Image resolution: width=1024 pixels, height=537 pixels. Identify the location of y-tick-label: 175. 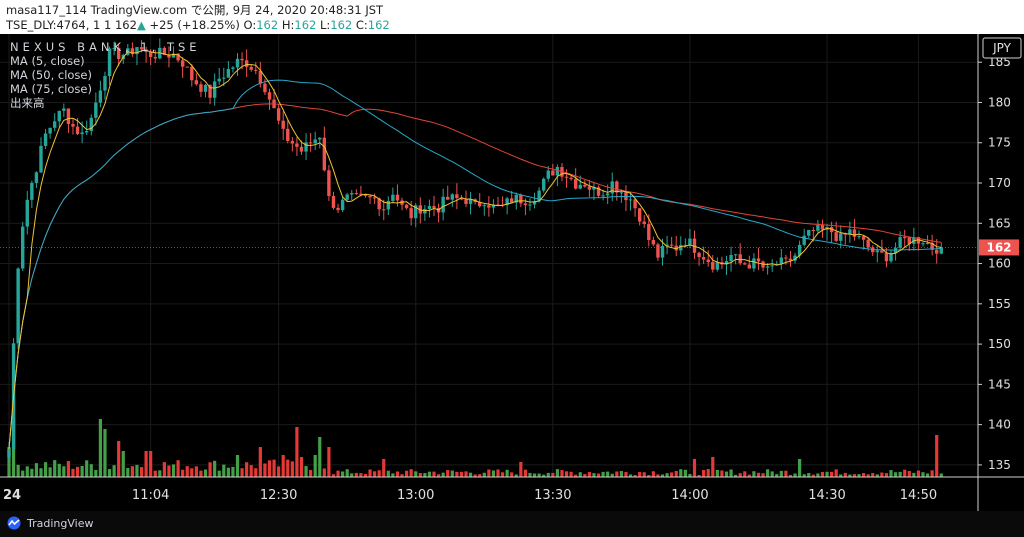
(999, 143).